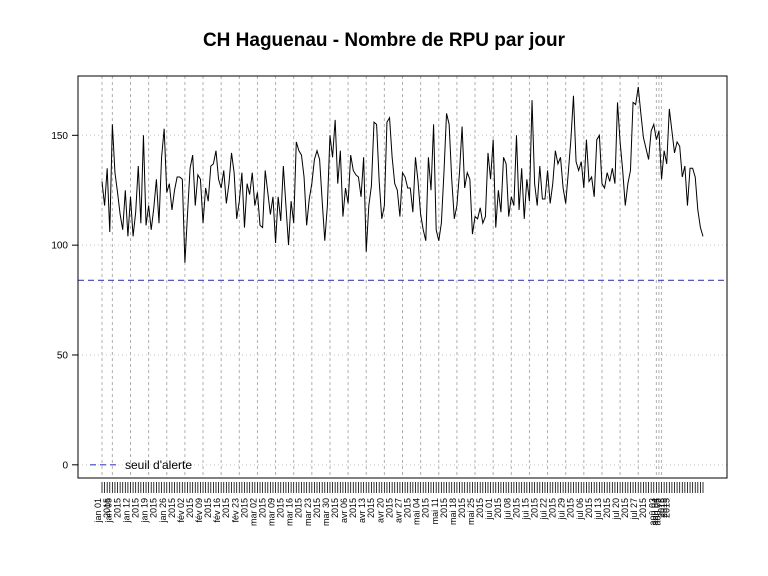 The image size is (768, 576). I want to click on x-tick-label: mai 04 2015, so click(421, 511).